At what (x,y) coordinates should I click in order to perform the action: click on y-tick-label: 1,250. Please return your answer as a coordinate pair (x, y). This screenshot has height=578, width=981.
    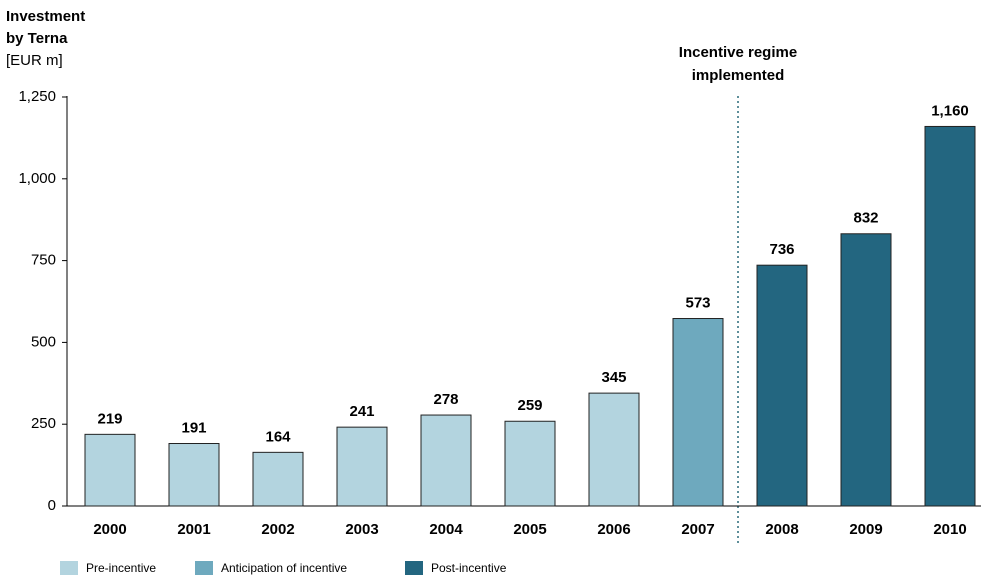
    Looking at the image, I should click on (37, 96).